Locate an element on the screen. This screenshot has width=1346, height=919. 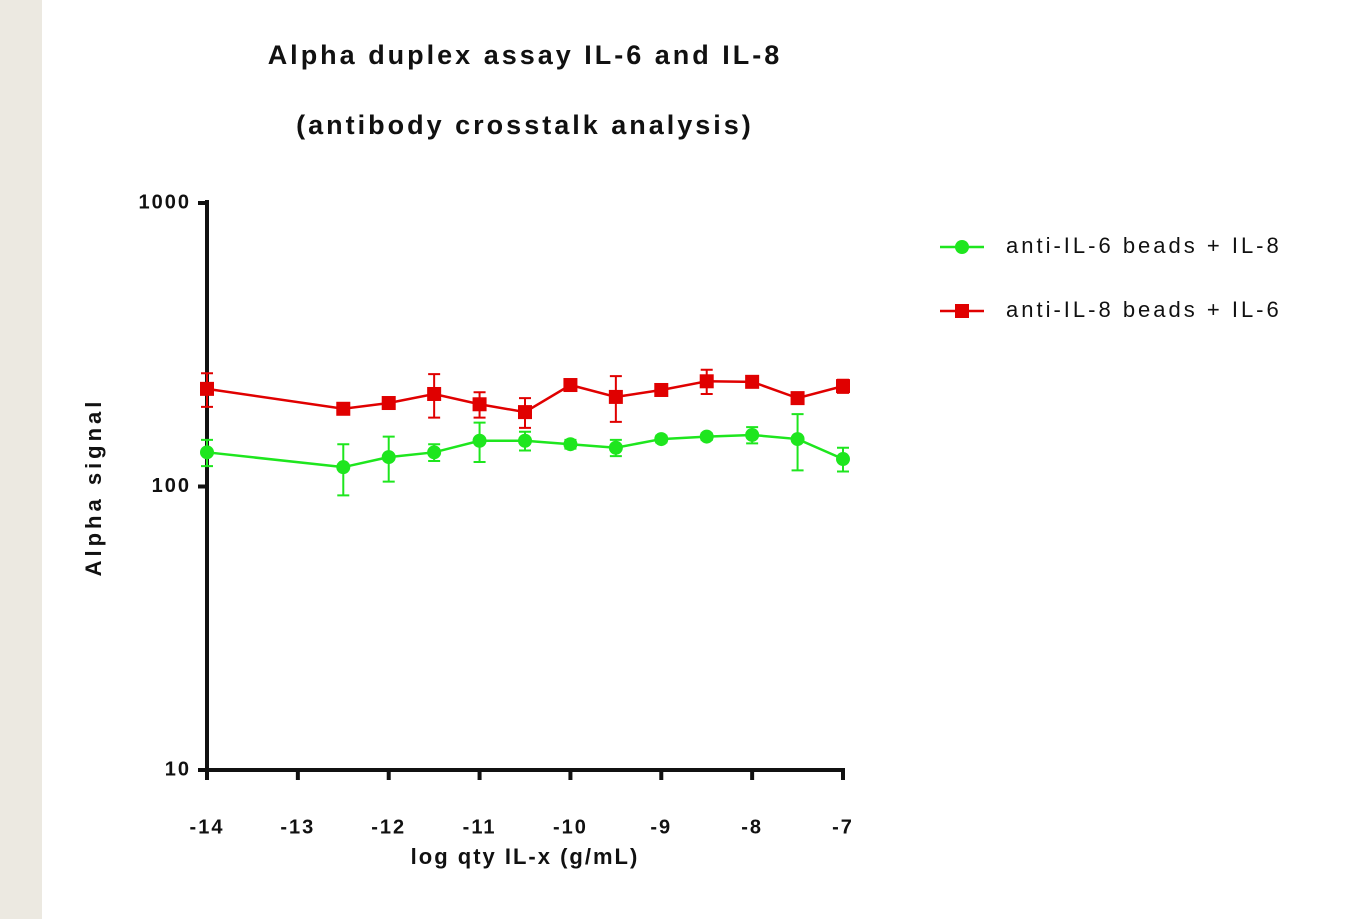
x-tick-label: -9 is located at coordinates (661, 827).